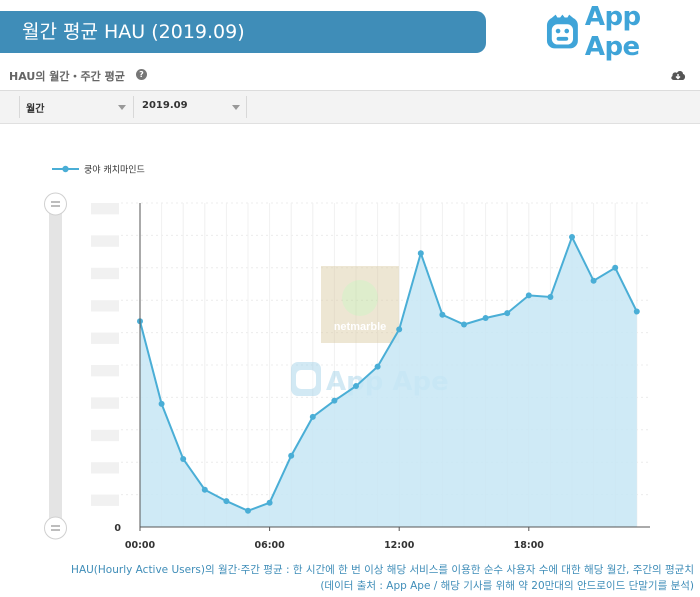  I want to click on cloud-download-icon, so click(678, 75).